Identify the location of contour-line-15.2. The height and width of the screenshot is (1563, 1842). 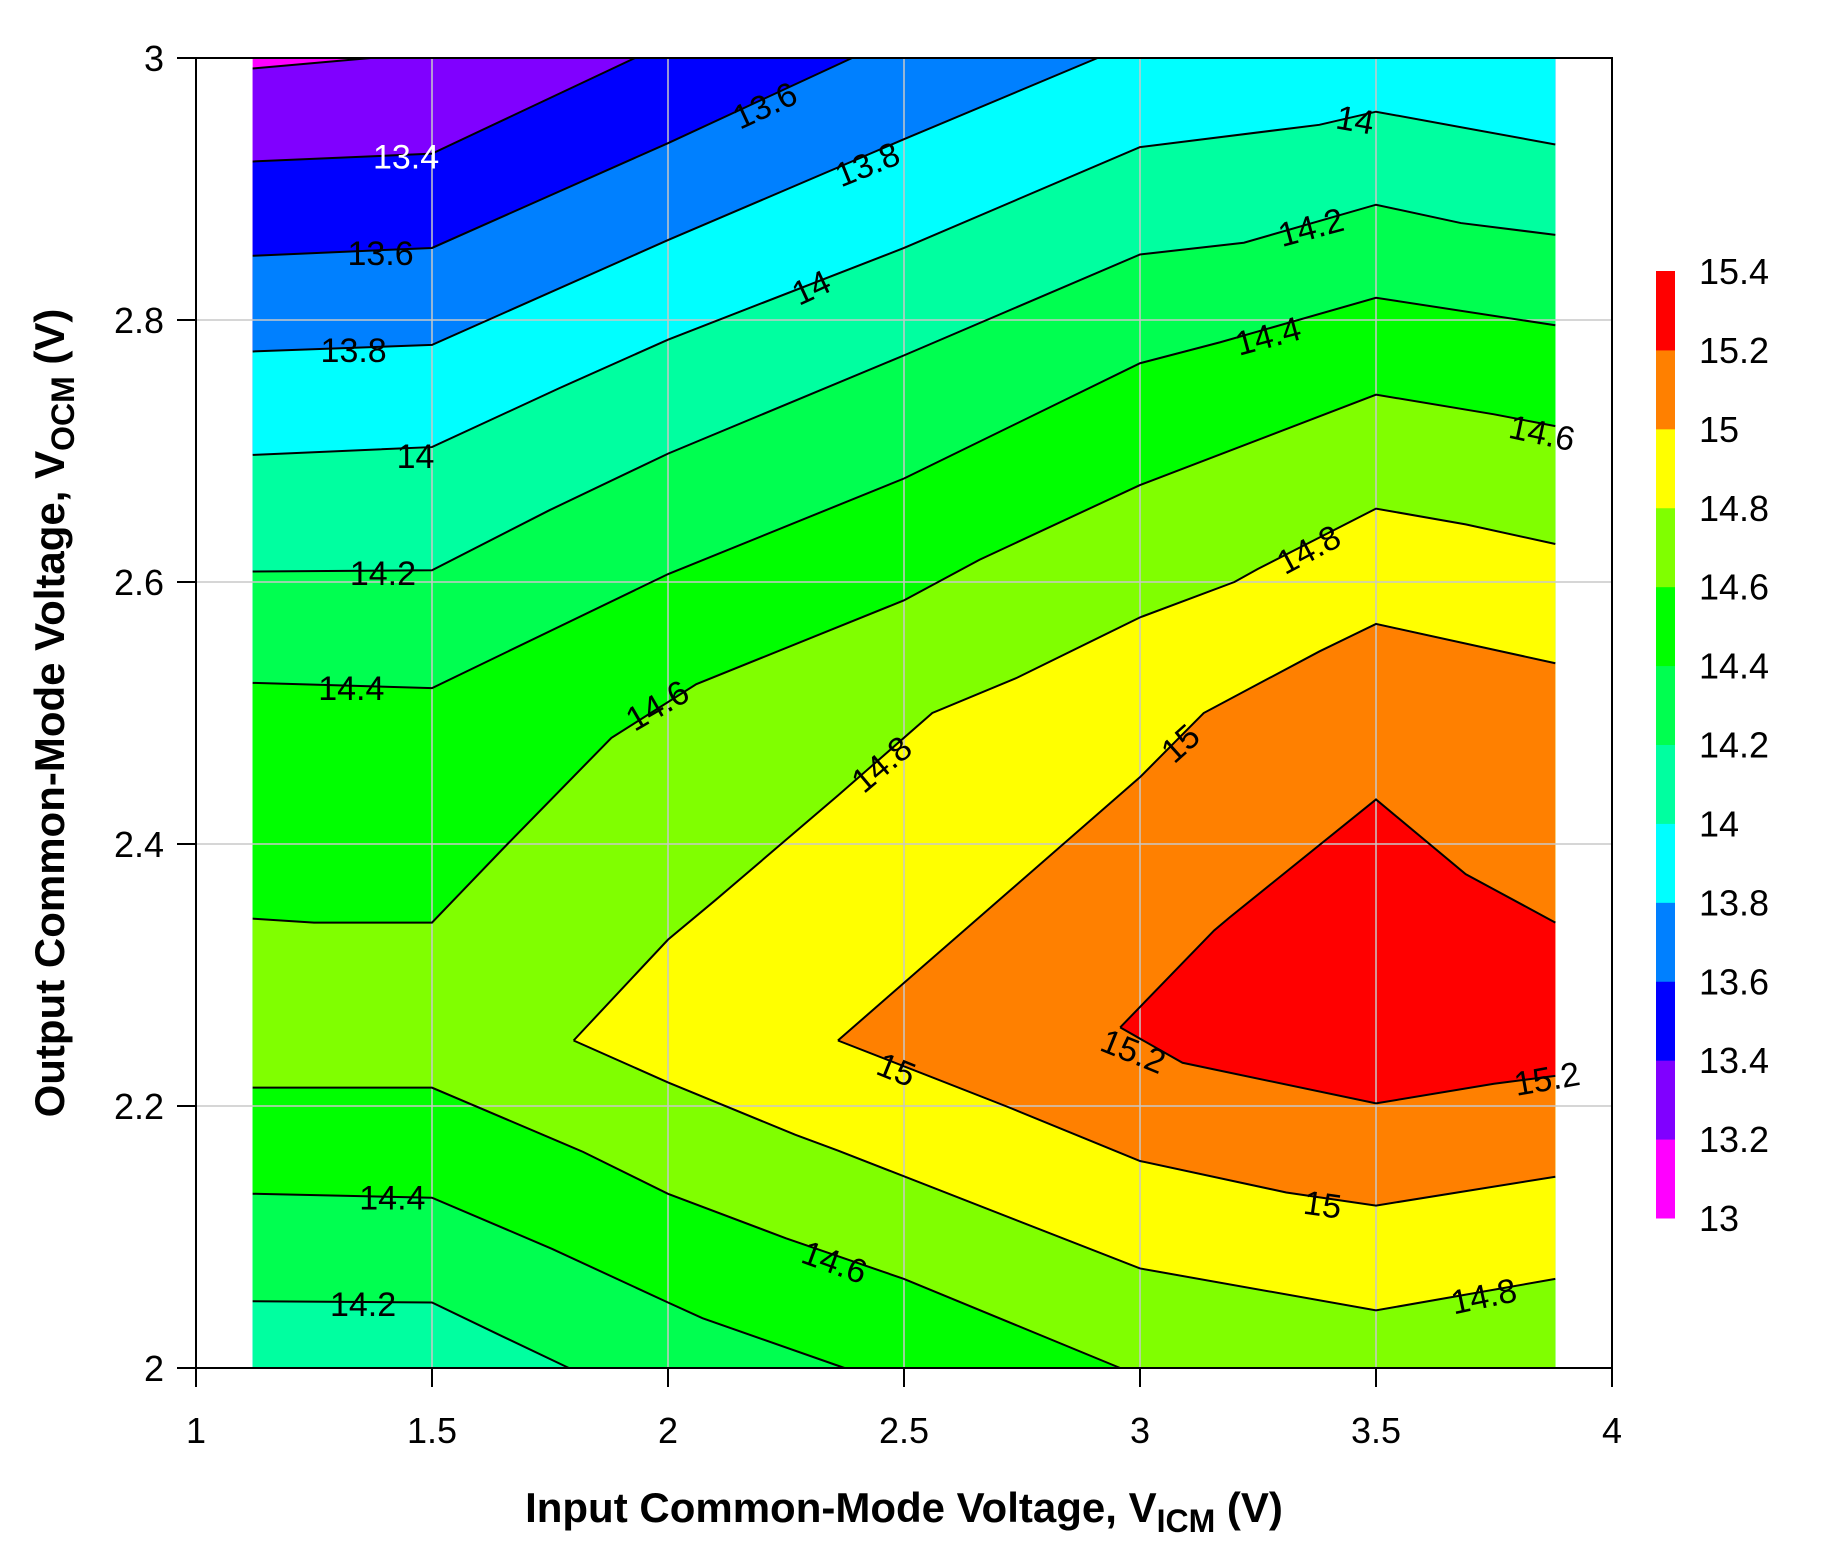
(1337, 951).